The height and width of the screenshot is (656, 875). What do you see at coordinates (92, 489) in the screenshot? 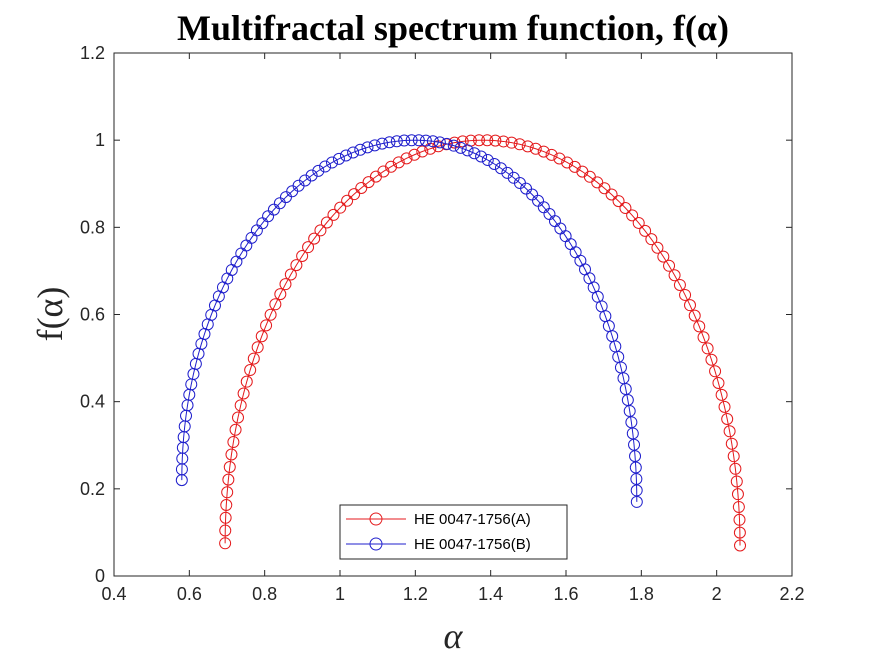
I see `y-tick-label: 0.2` at bounding box center [92, 489].